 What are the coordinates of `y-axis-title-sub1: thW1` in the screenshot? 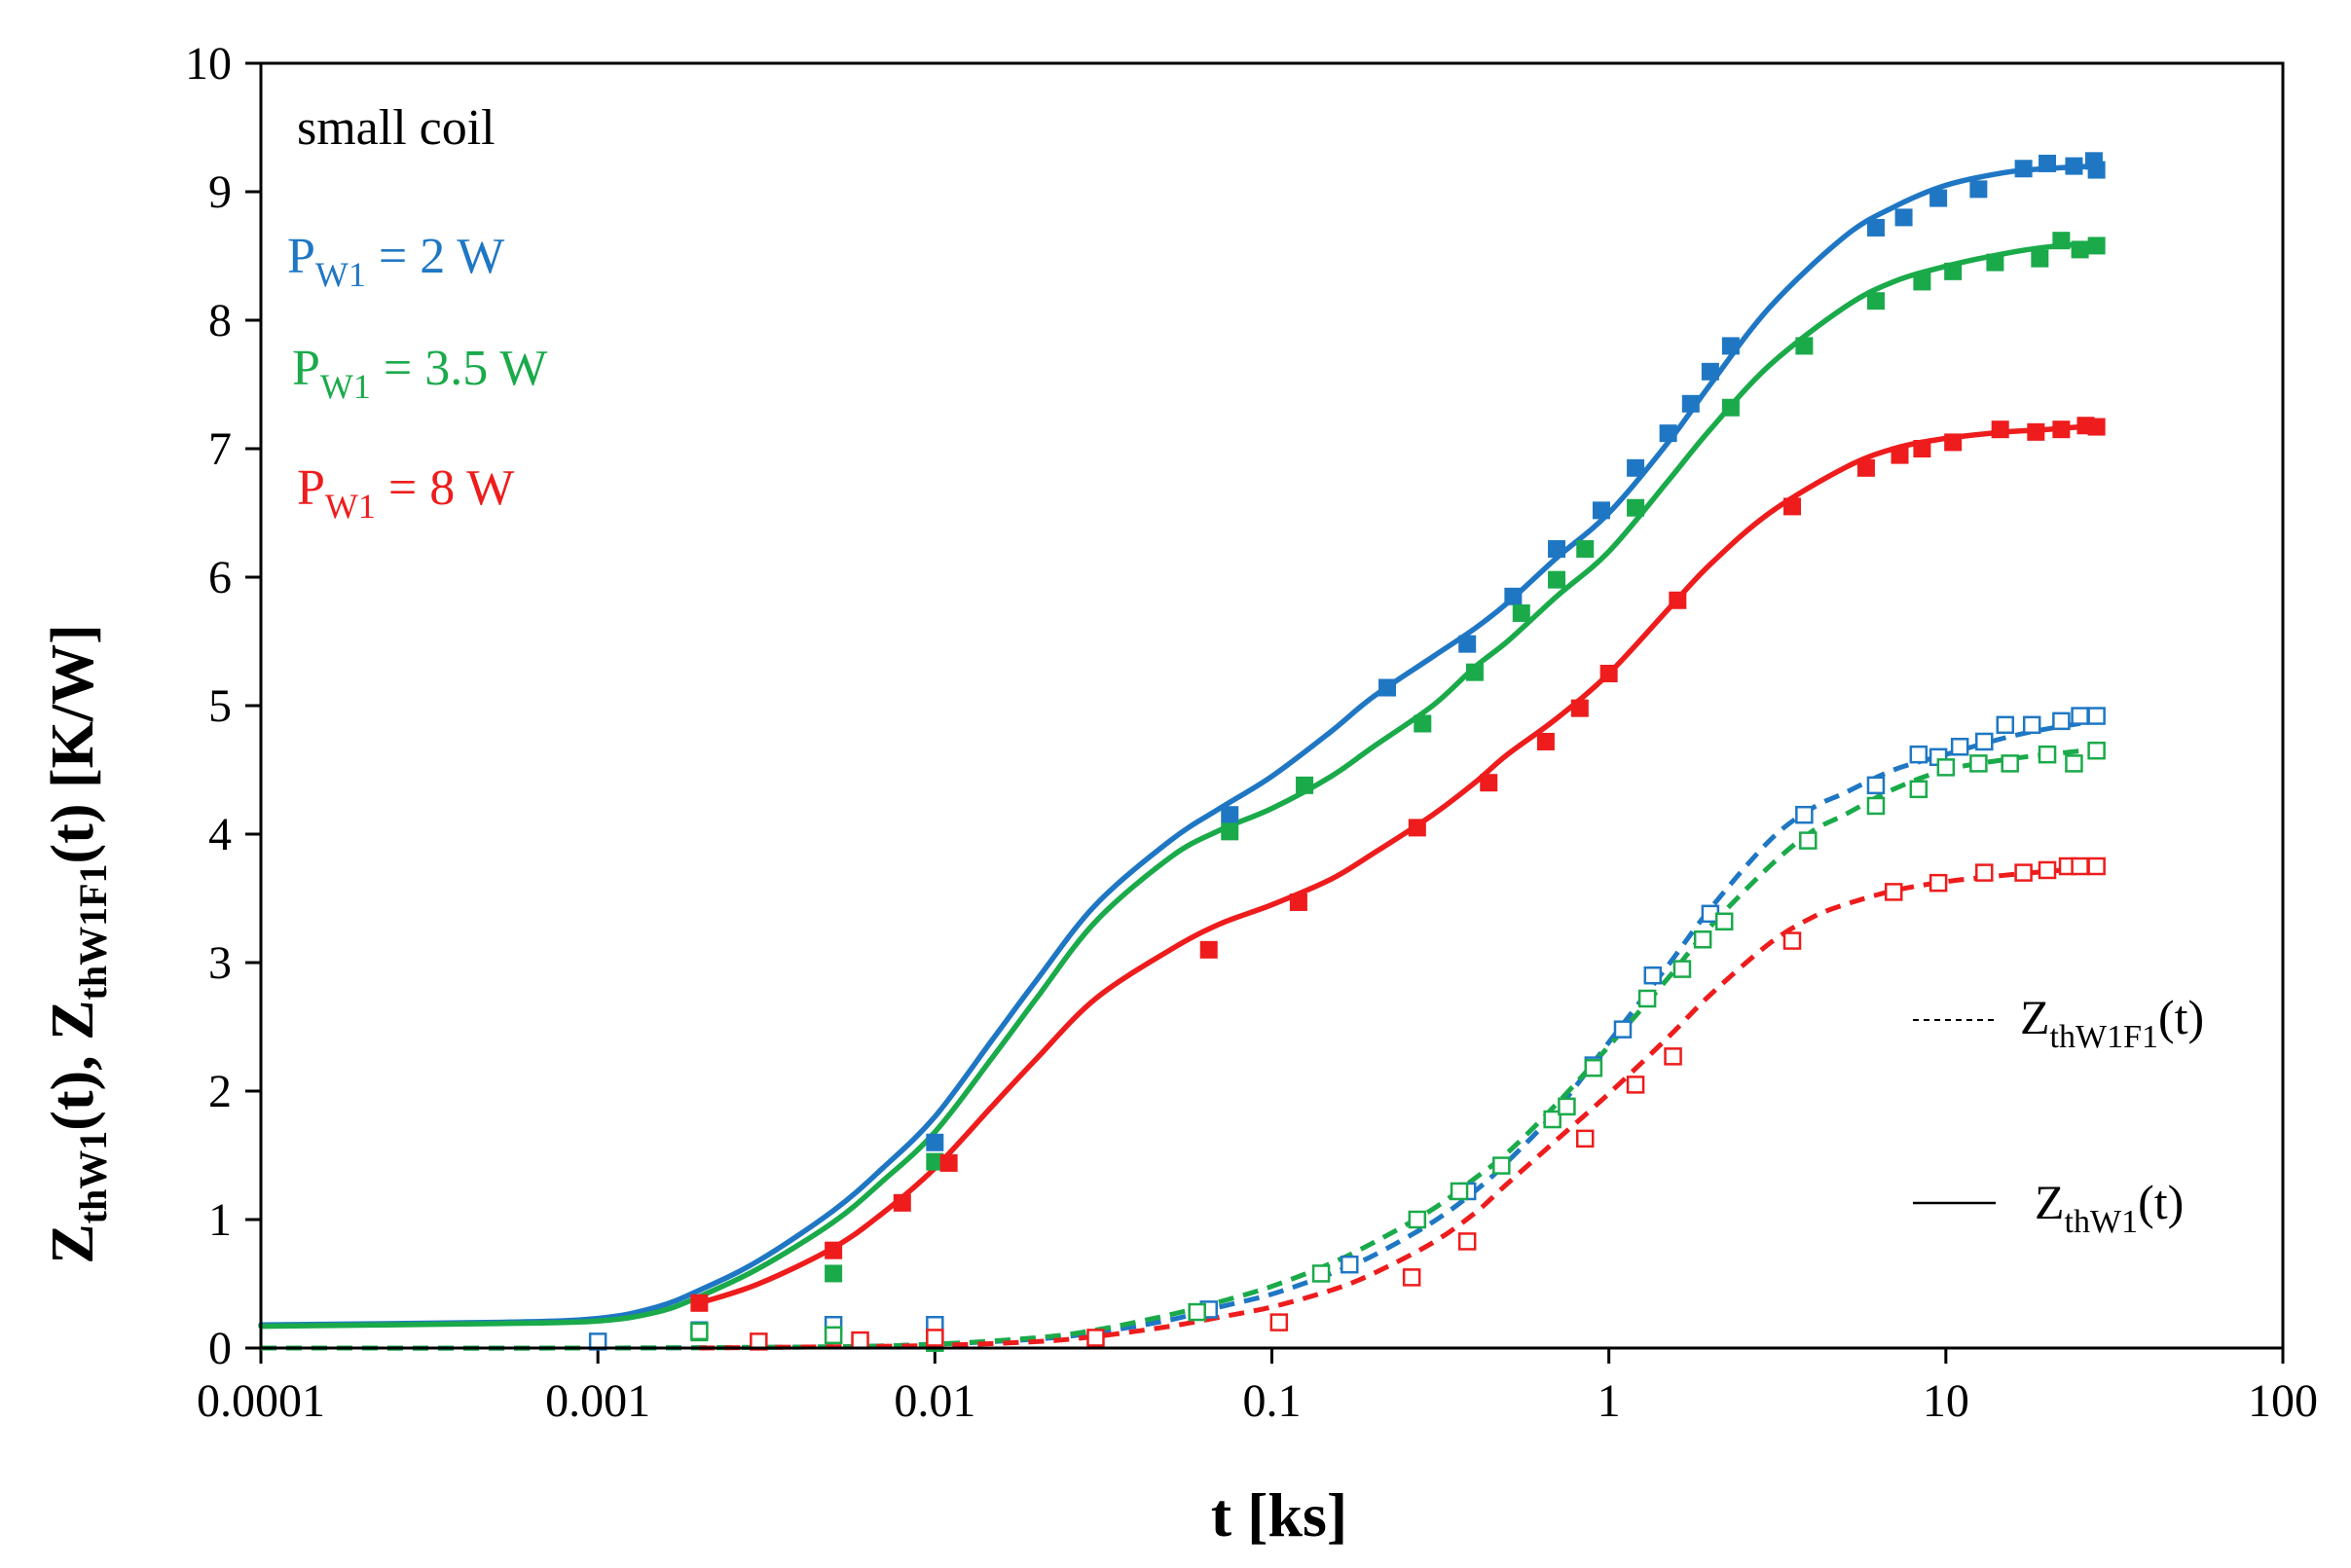 It's located at (93, 1177).